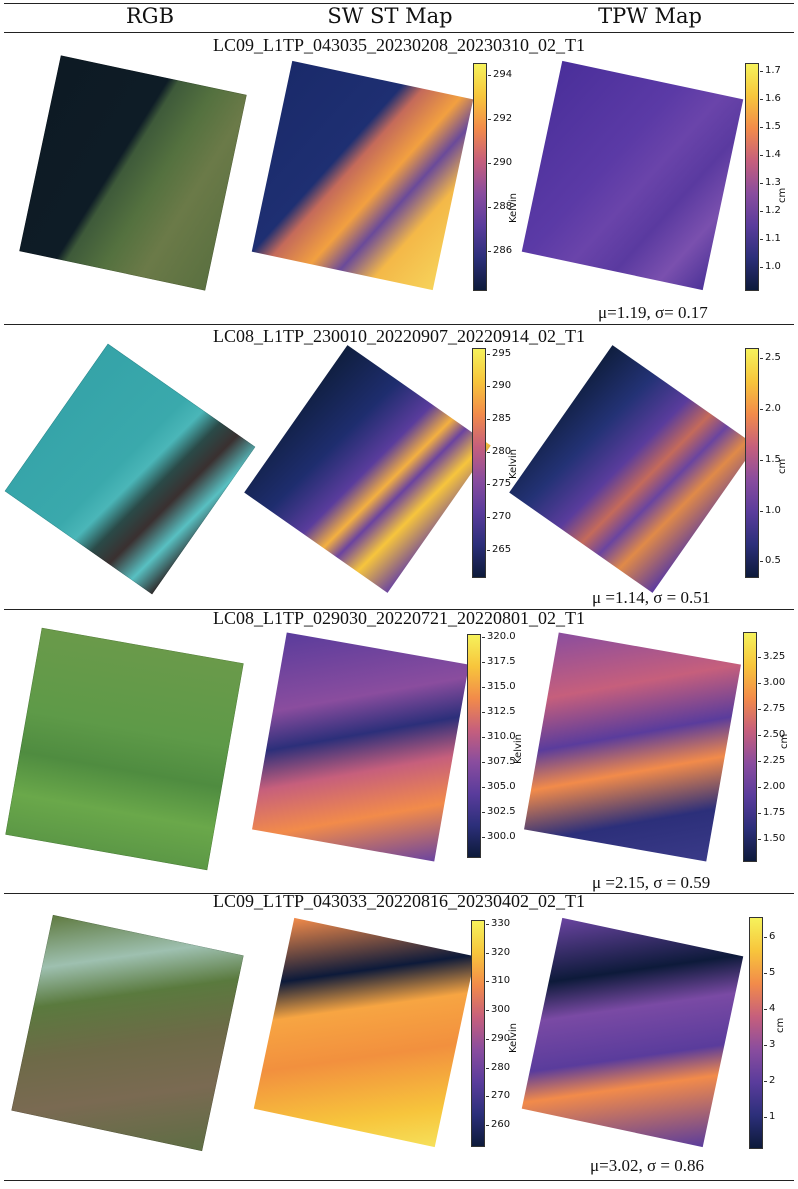 The image size is (798, 1189). Describe the element at coordinates (498, 952) in the screenshot. I see `tick-label: 320` at that location.